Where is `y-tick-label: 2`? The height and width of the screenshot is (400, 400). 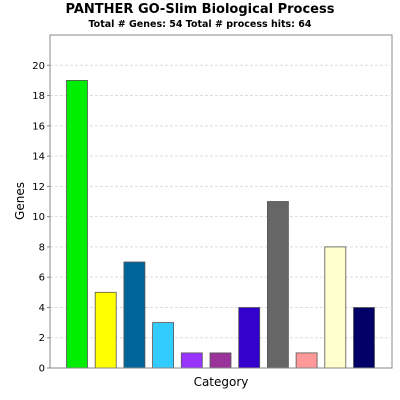 y-tick-label: 2 is located at coordinates (42, 338).